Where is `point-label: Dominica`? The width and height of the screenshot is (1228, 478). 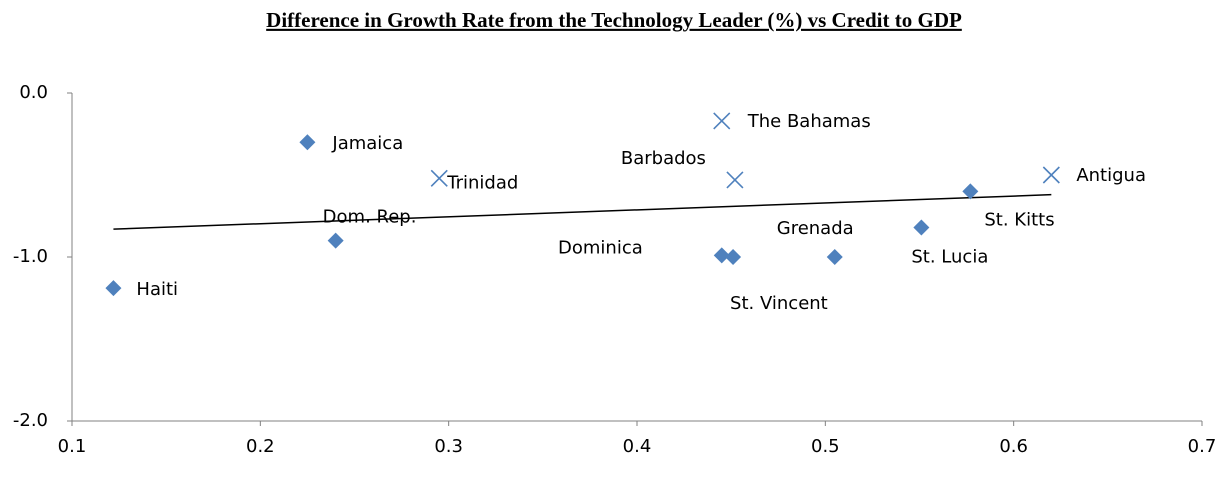
point-label: Dominica is located at coordinates (600, 247).